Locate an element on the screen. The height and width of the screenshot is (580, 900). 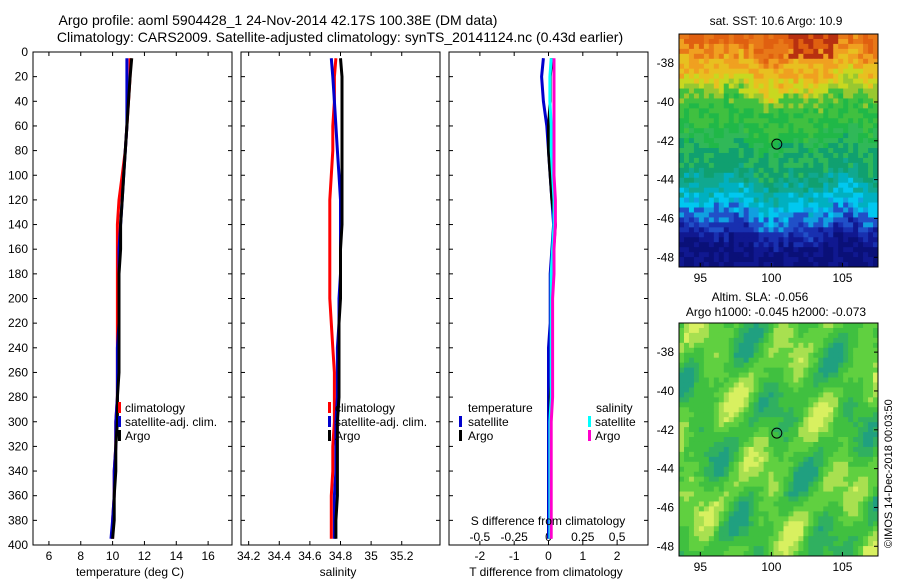
map-lat-label: -44 is located at coordinates (666, 469).